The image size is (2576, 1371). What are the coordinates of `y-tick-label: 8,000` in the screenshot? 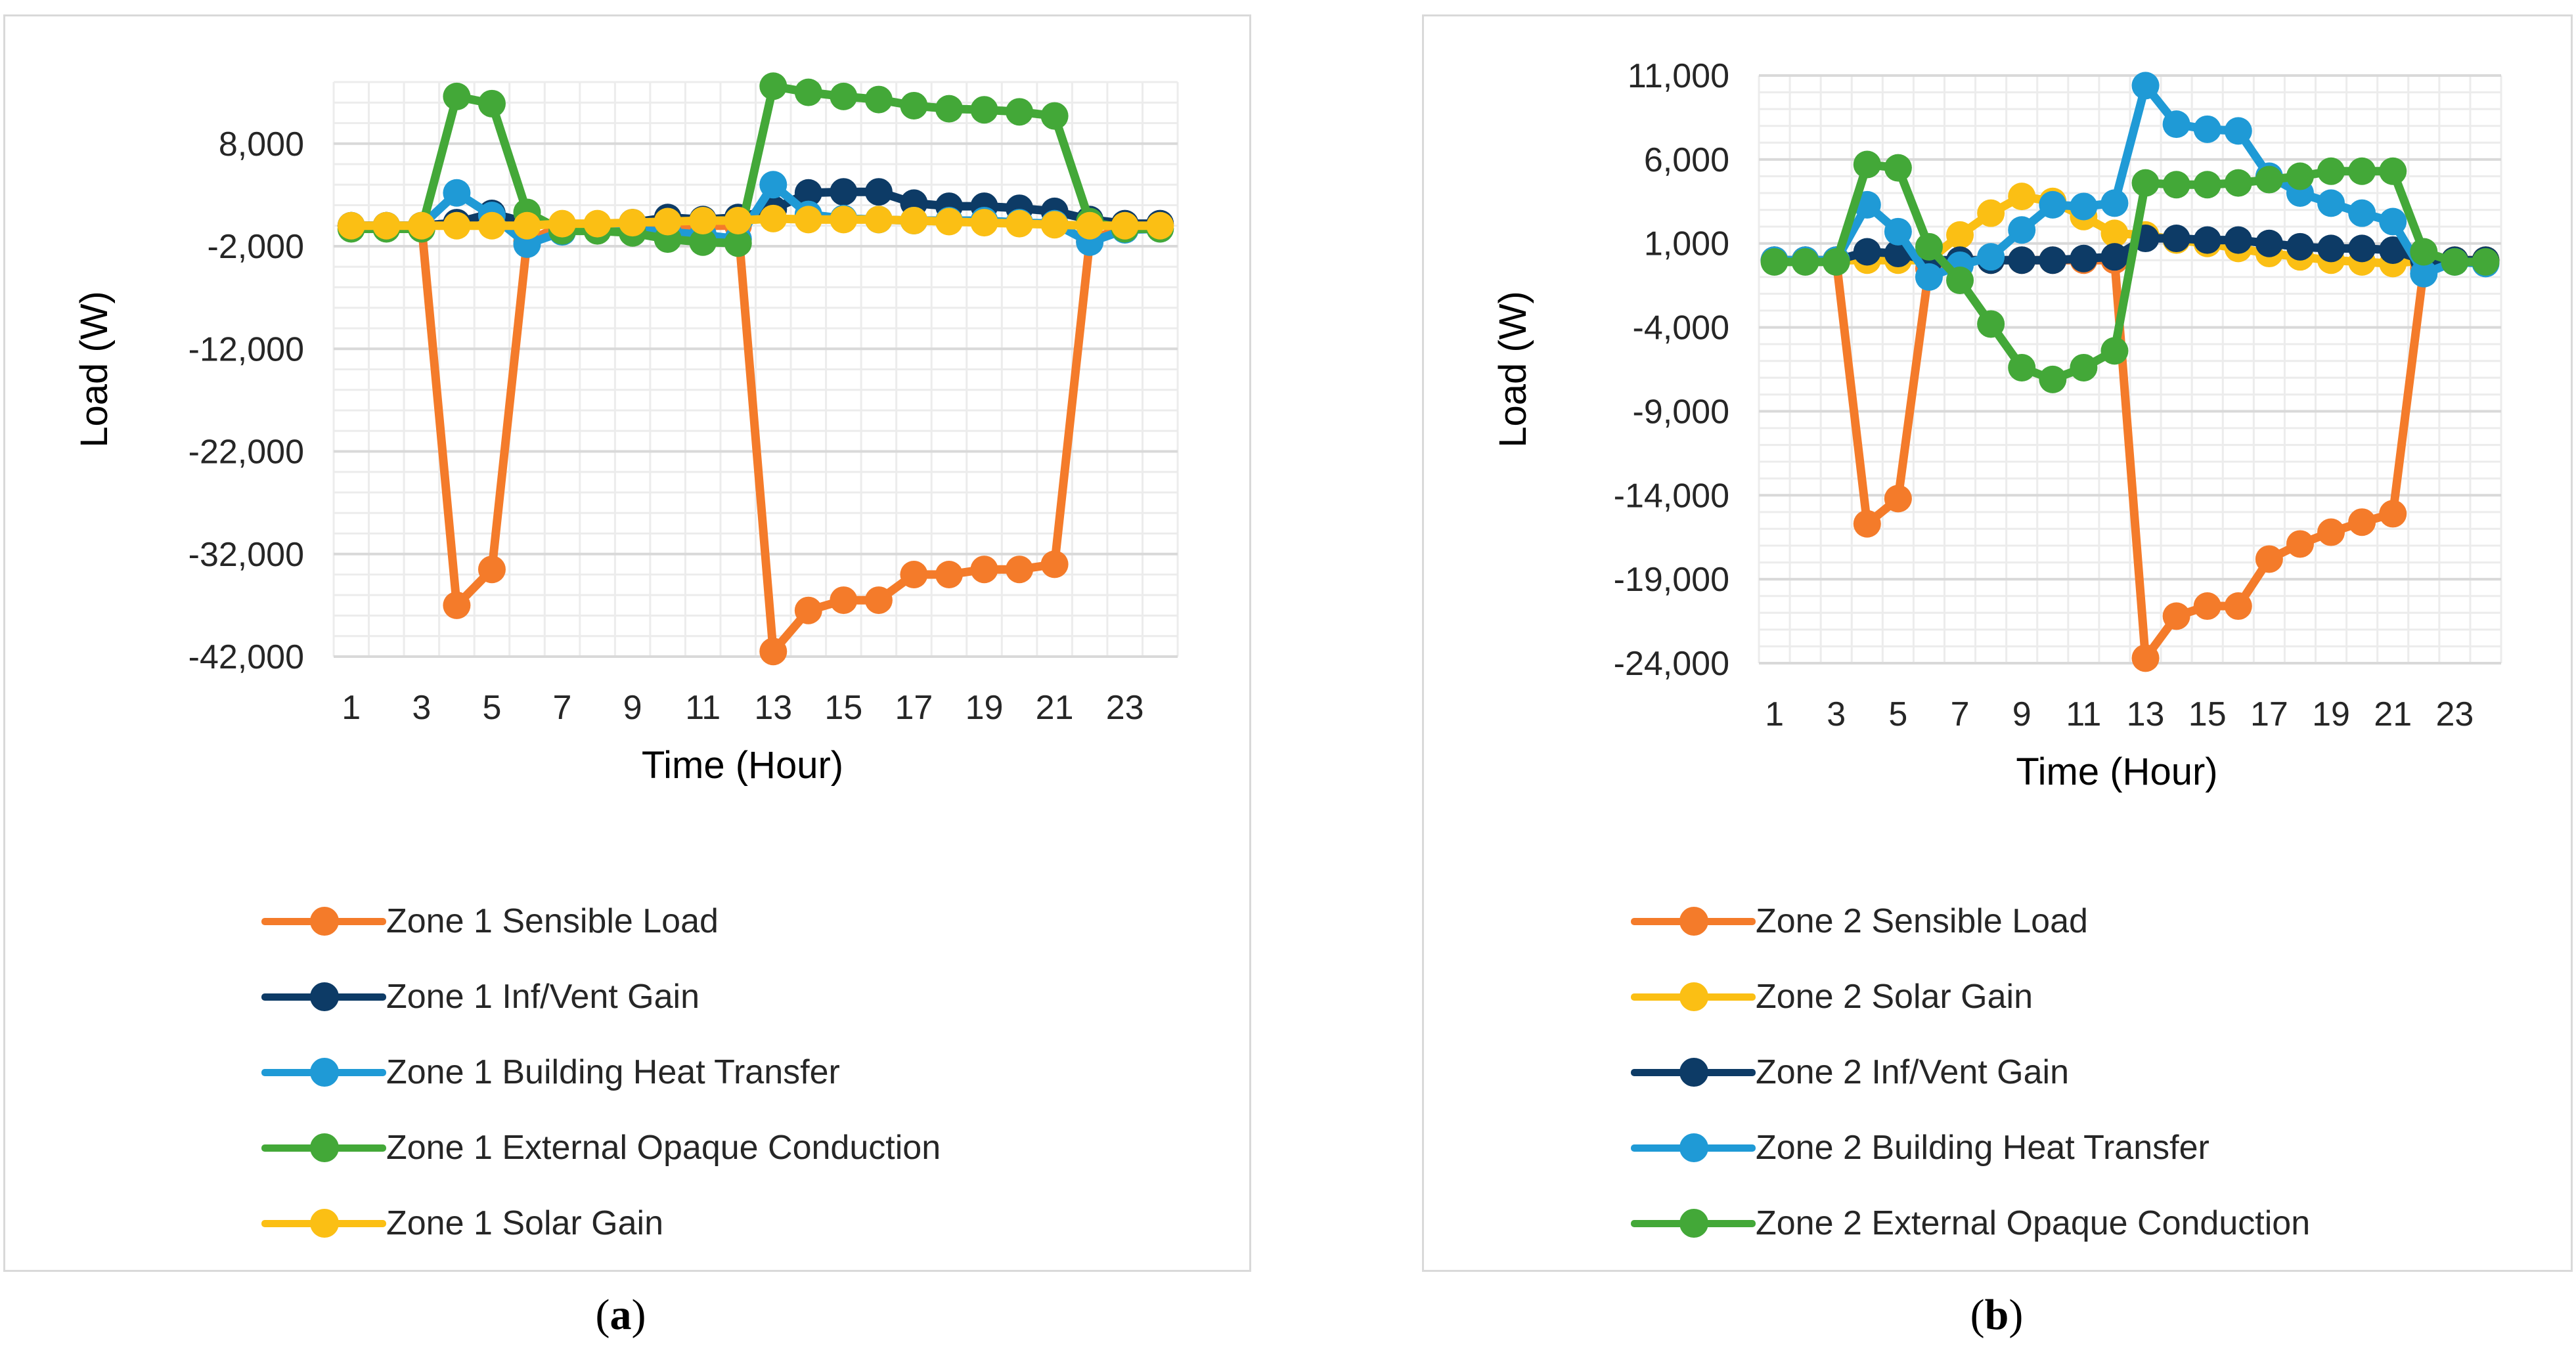 It's located at (261, 144).